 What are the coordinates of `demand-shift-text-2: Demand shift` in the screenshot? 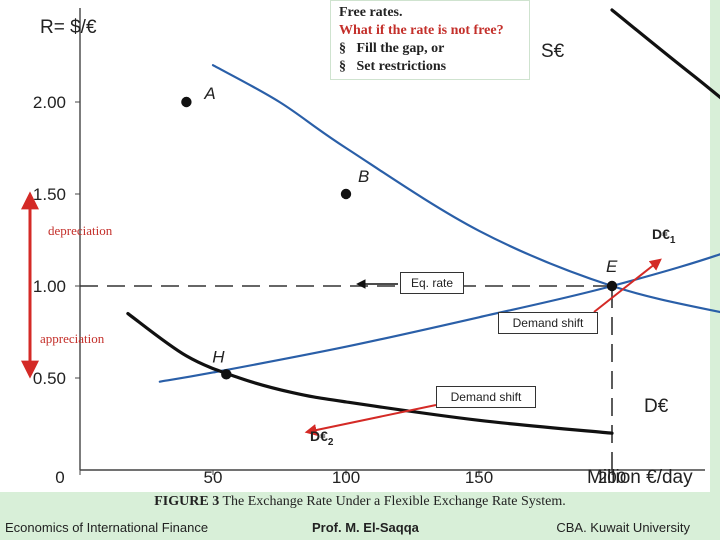 It's located at (486, 397).